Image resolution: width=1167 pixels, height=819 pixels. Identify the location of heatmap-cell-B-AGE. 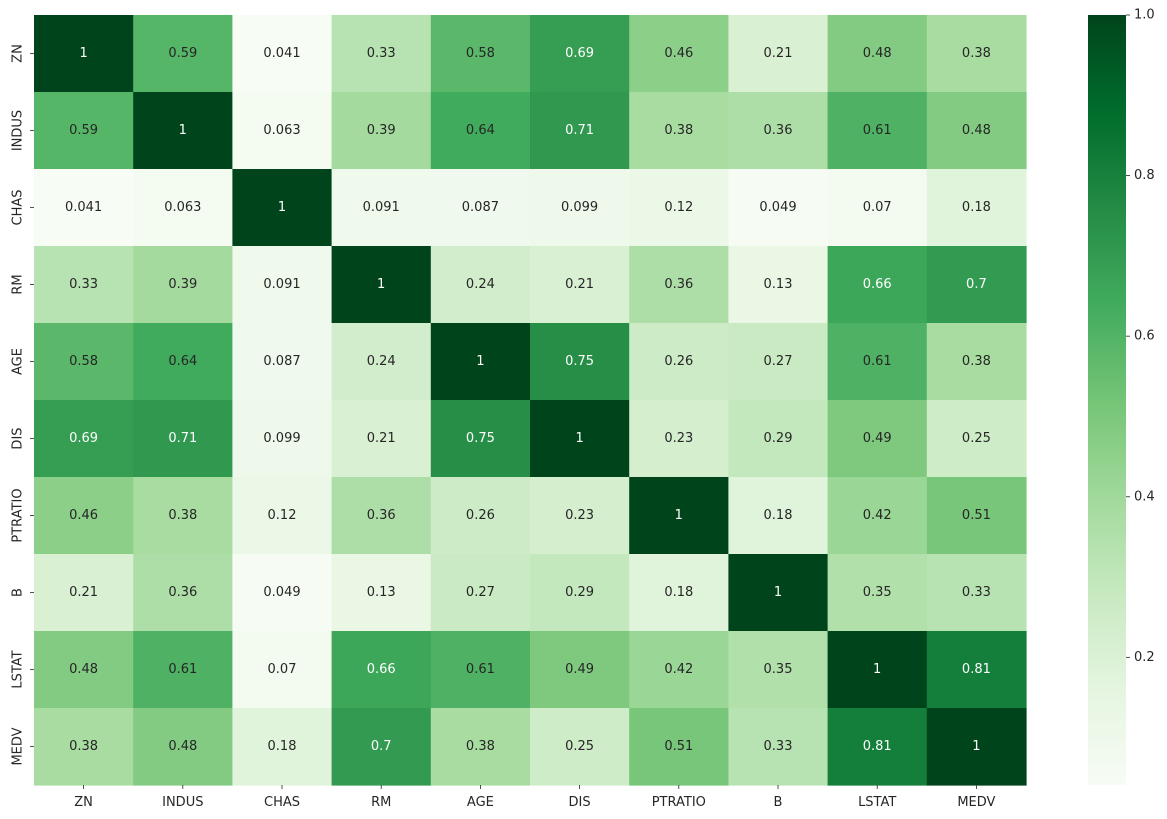
(480, 593).